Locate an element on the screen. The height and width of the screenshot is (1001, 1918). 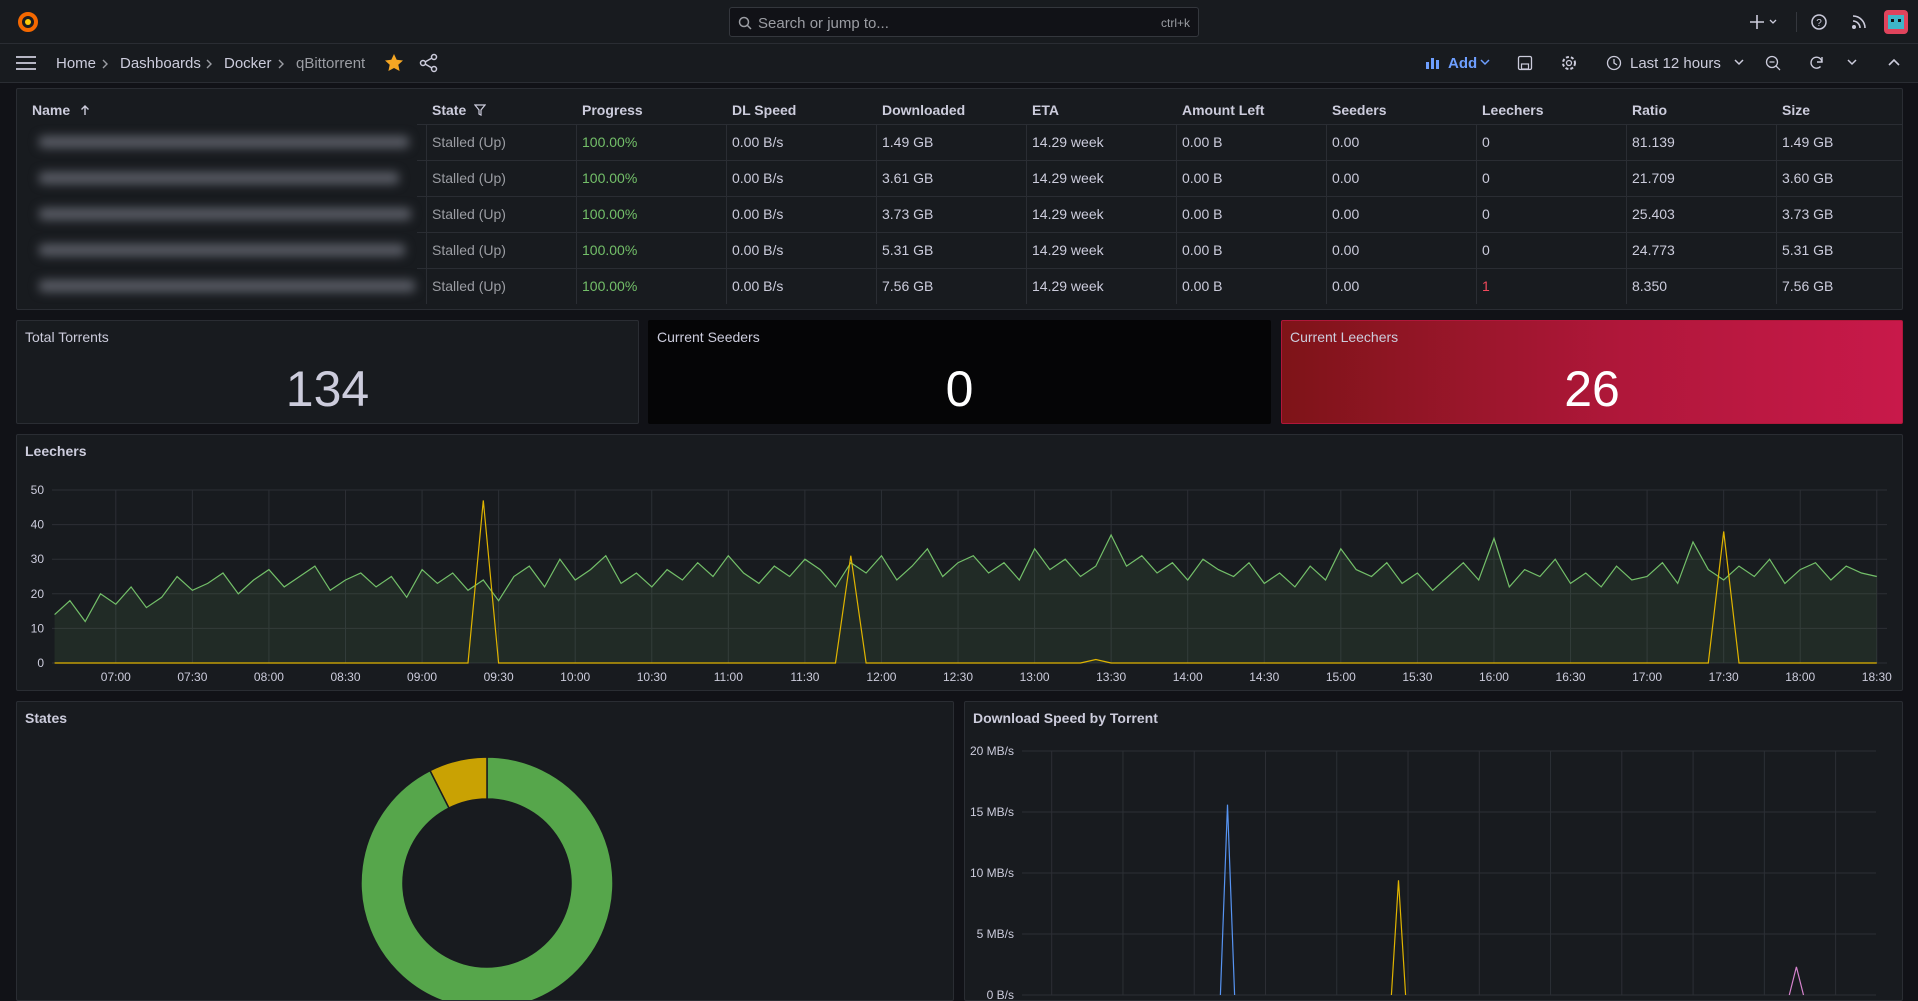
share-icon is located at coordinates (429, 63).